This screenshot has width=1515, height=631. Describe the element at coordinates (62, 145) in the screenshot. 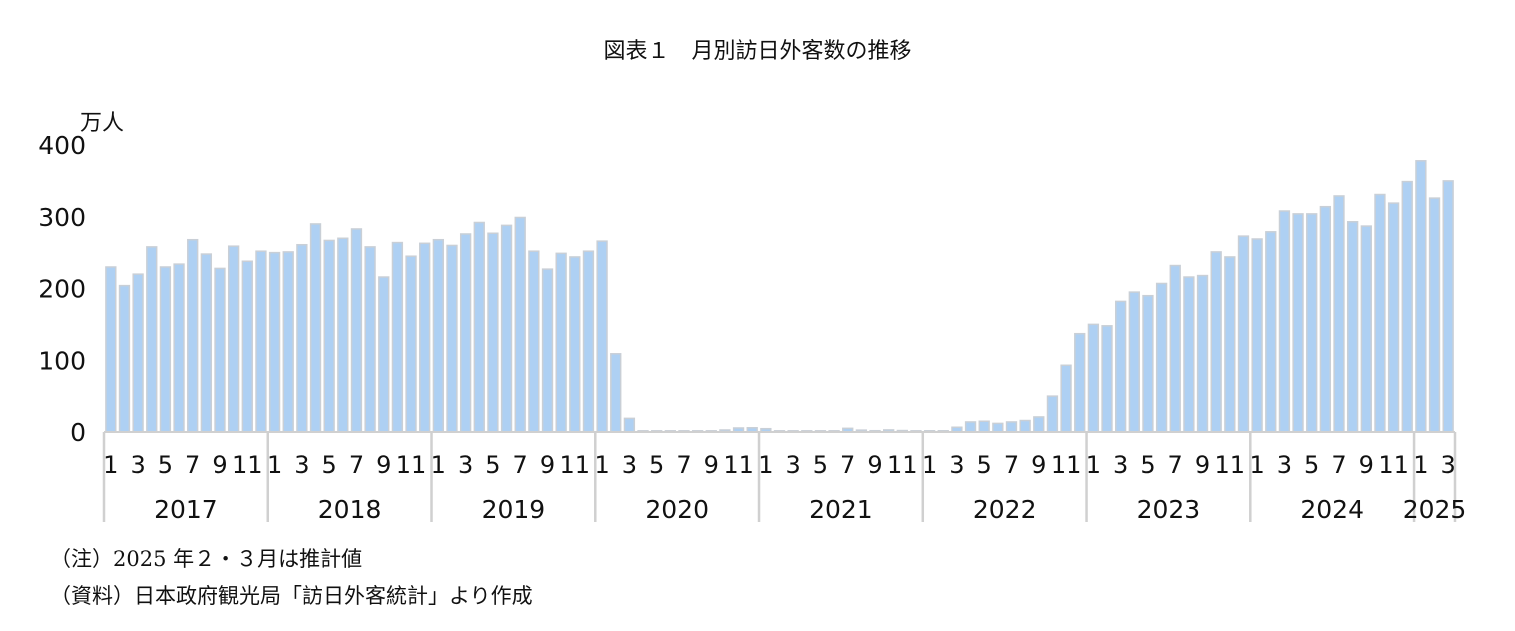

I see `y-axis-tick-label: 400` at that location.